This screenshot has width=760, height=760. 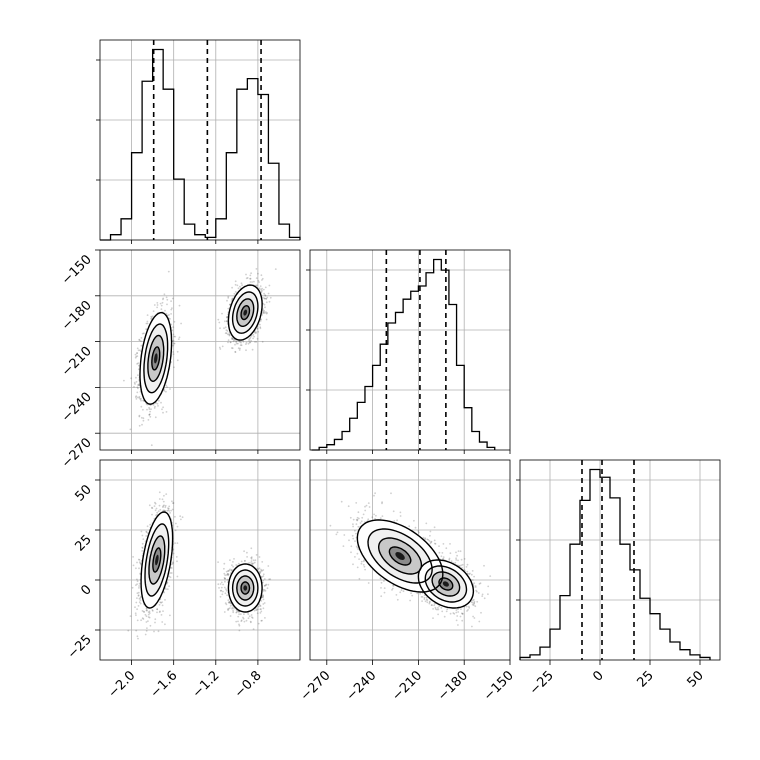 I want to click on y-tick-label: −180, so click(x=77, y=316).